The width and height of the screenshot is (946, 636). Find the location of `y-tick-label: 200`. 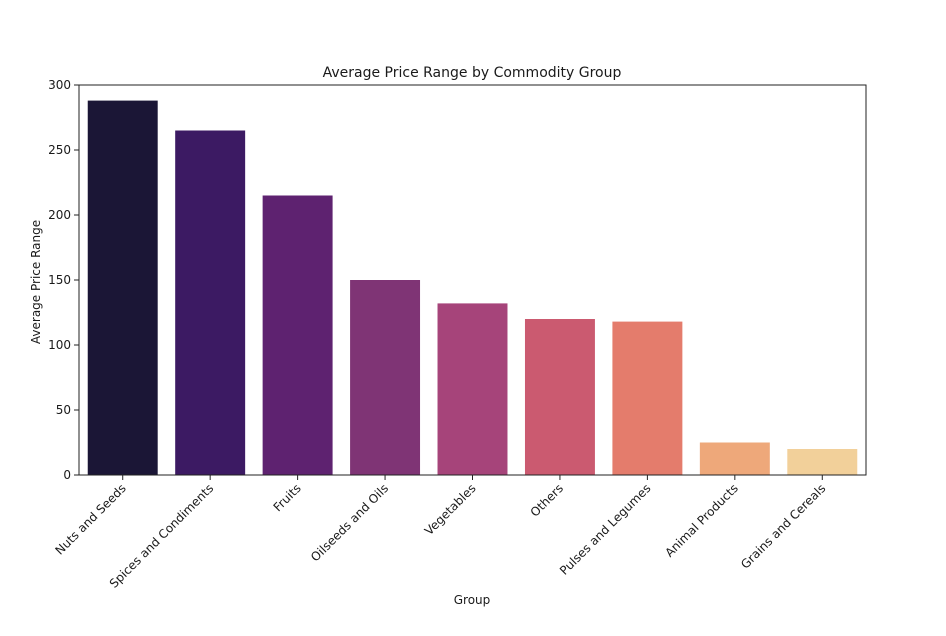

y-tick-label: 200 is located at coordinates (59, 215).